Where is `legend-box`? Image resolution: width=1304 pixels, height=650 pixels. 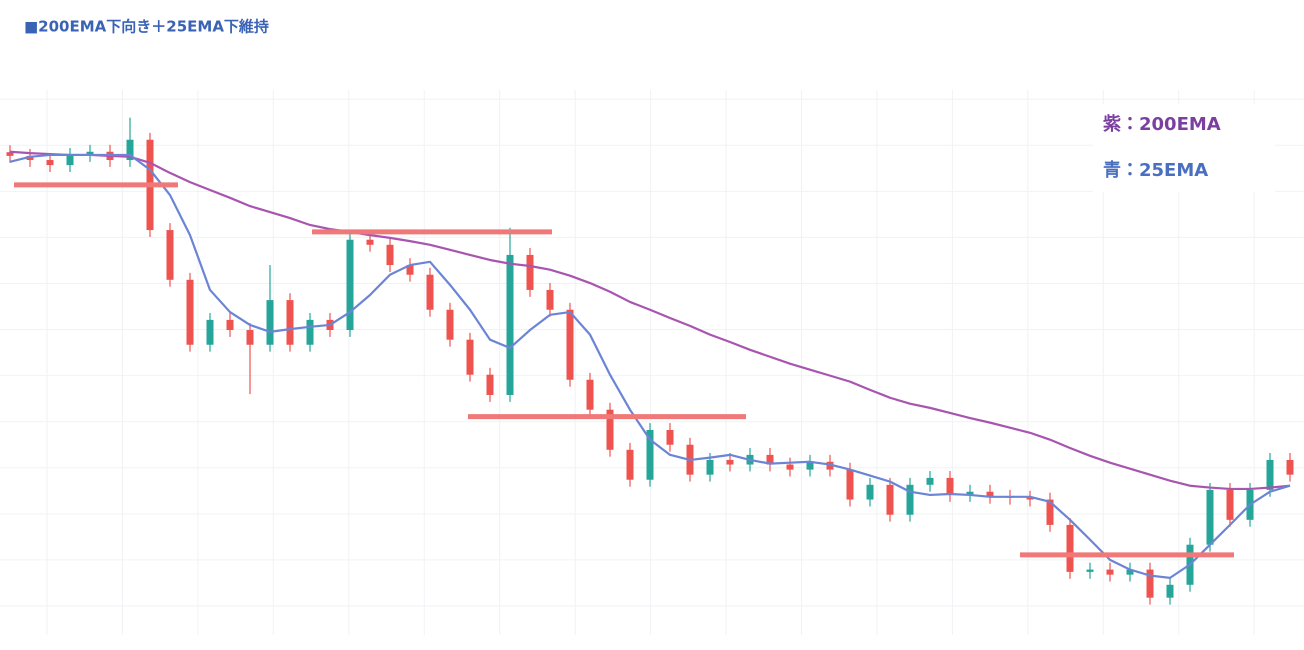
legend-box is located at coordinates (1184, 148).